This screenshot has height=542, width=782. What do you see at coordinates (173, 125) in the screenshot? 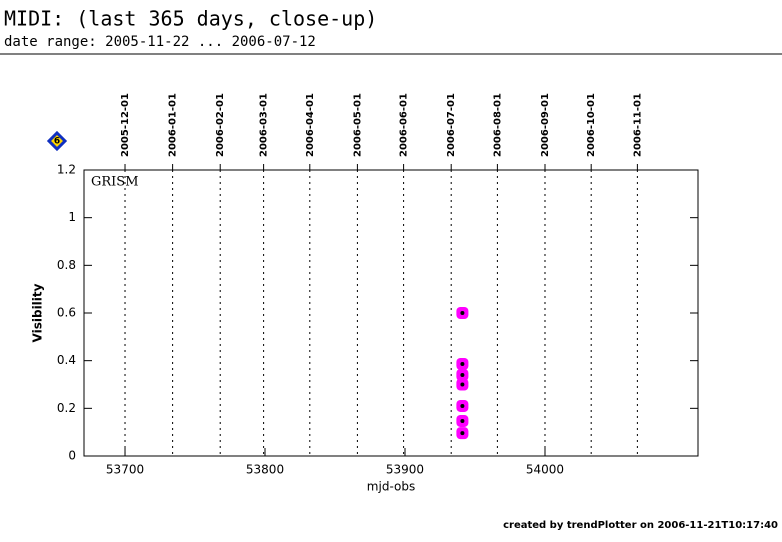
I see `date-label: 2006-01-01` at bounding box center [173, 125].